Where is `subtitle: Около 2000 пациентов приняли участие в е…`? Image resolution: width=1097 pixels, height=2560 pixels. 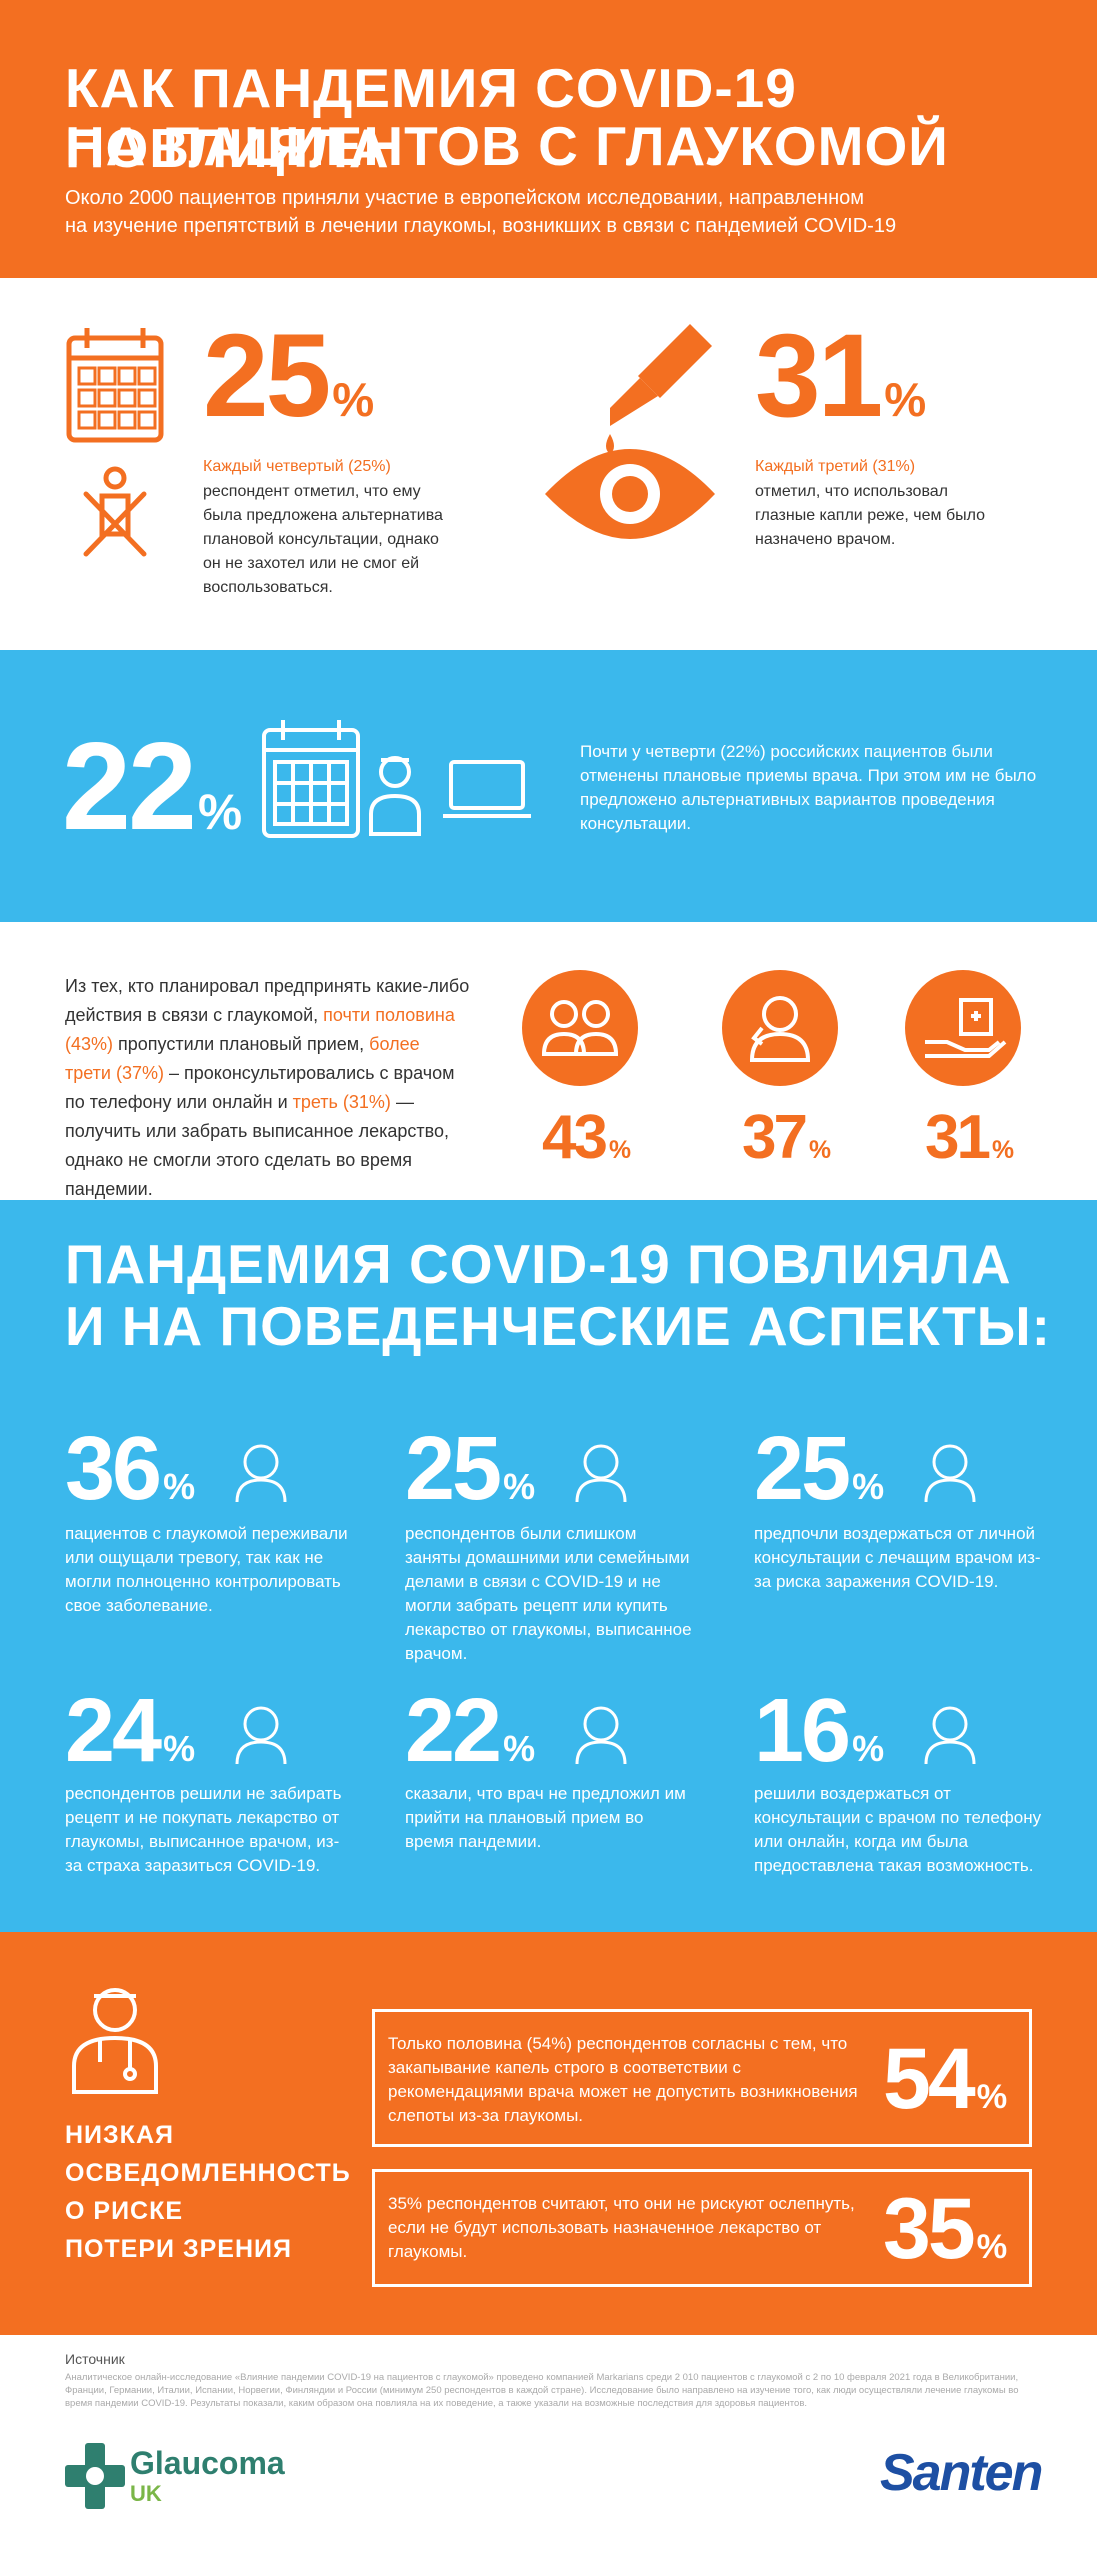 subtitle: Около 2000 пациентов приняли участие в е… is located at coordinates (480, 212).